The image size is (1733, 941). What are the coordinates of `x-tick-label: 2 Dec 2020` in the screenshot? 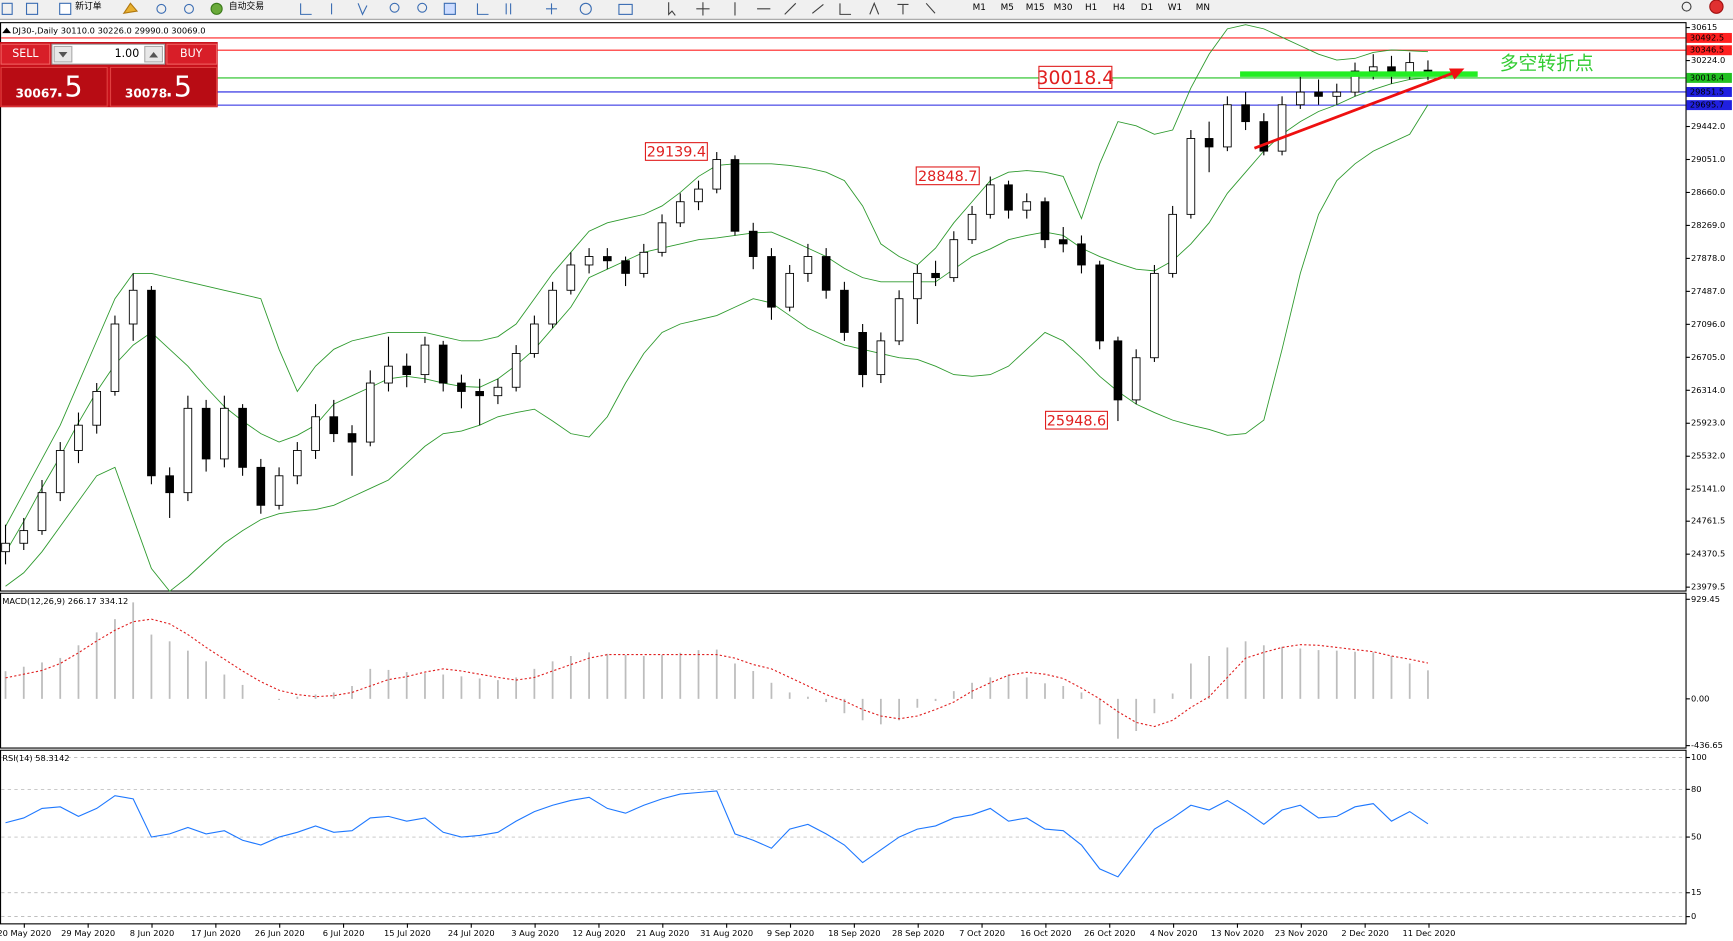 It's located at (1365, 933).